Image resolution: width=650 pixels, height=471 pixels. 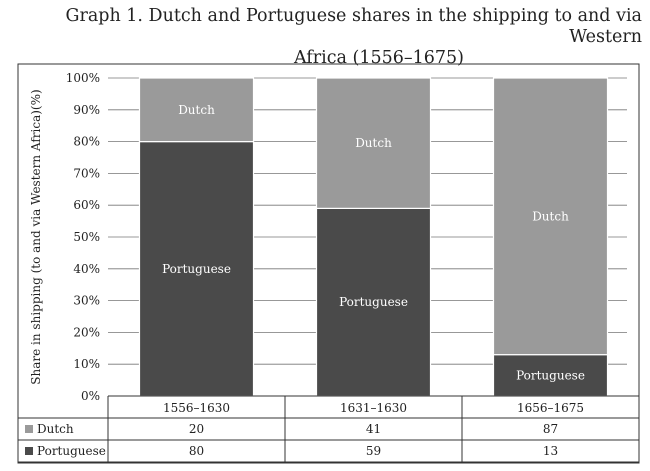 I want to click on y-axis-tick-labels: 0% 10% 20% 30% 40% 50% 60% 70% 80% 90% 100%, so click(x=83, y=237).